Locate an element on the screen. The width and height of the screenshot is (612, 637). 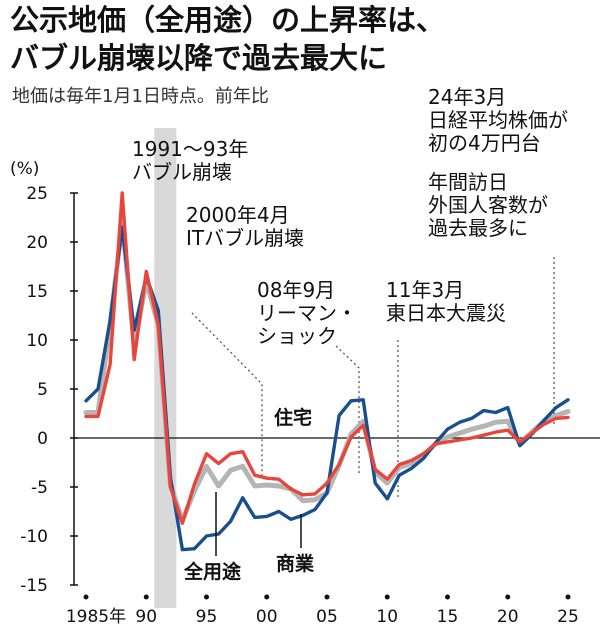
annotation-text: 24年3月 is located at coordinates (467, 97).